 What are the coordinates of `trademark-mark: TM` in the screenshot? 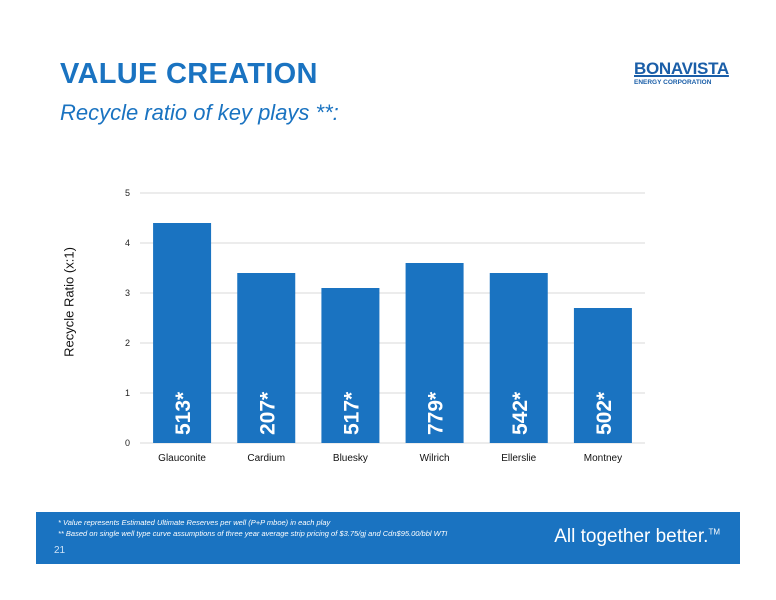 It's located at (714, 532).